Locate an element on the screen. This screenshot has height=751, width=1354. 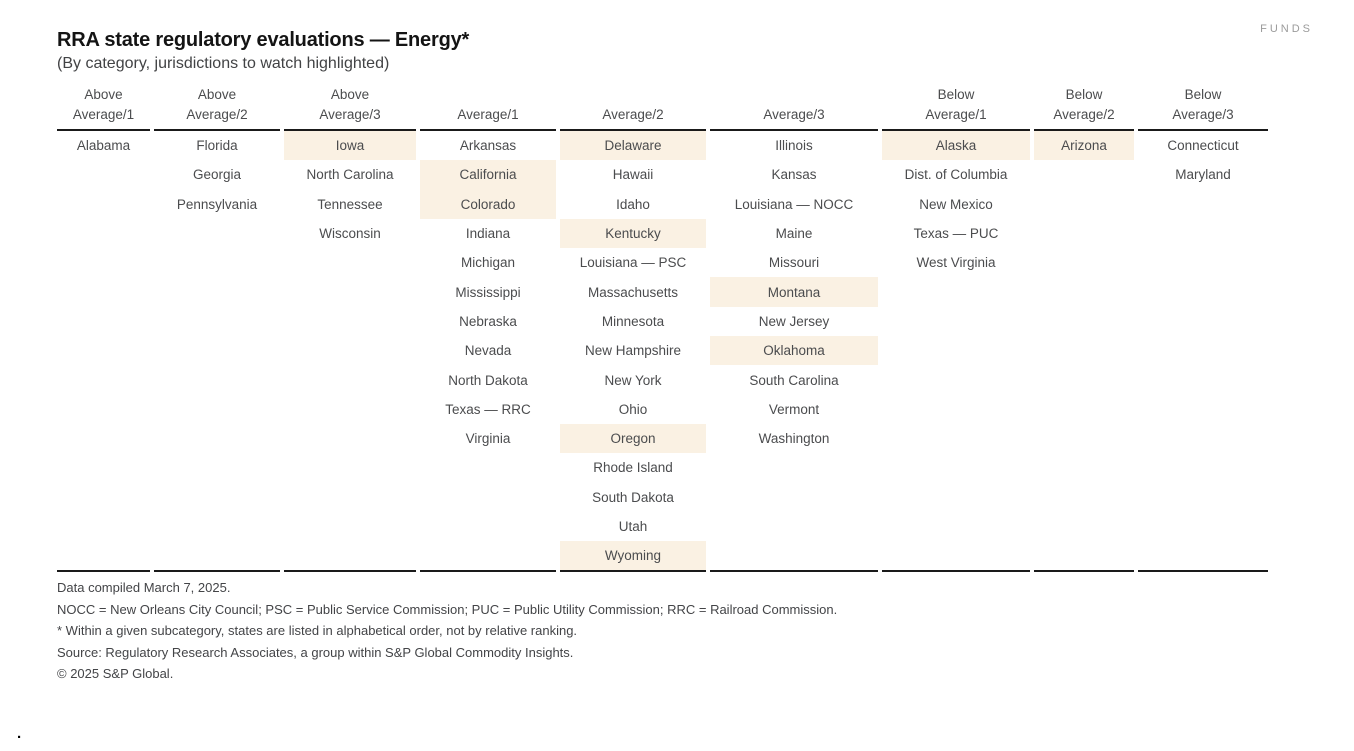
state-cell: South Carolina is located at coordinates (794, 380).